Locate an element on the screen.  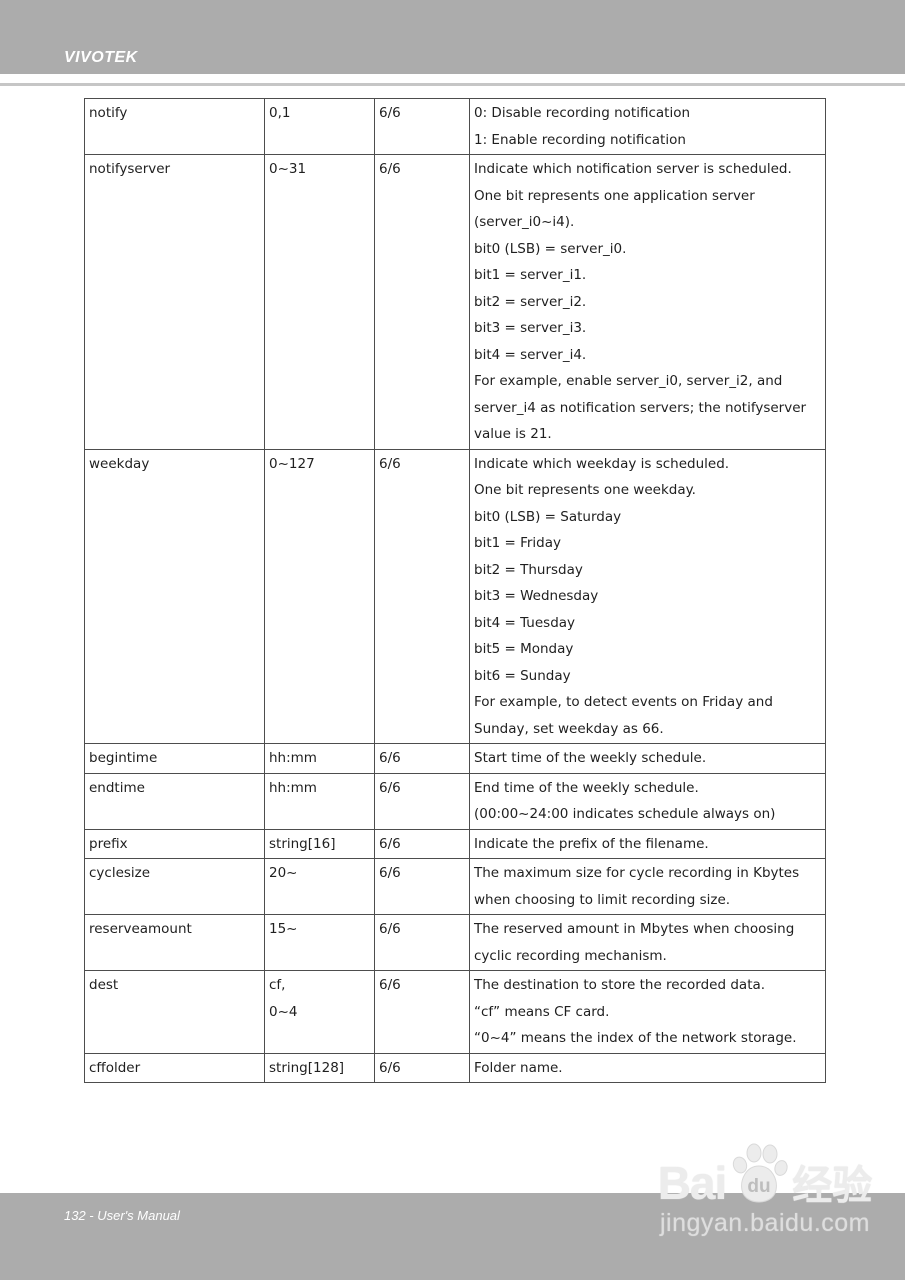
paw-icon: du is located at coordinates (759, 1176).